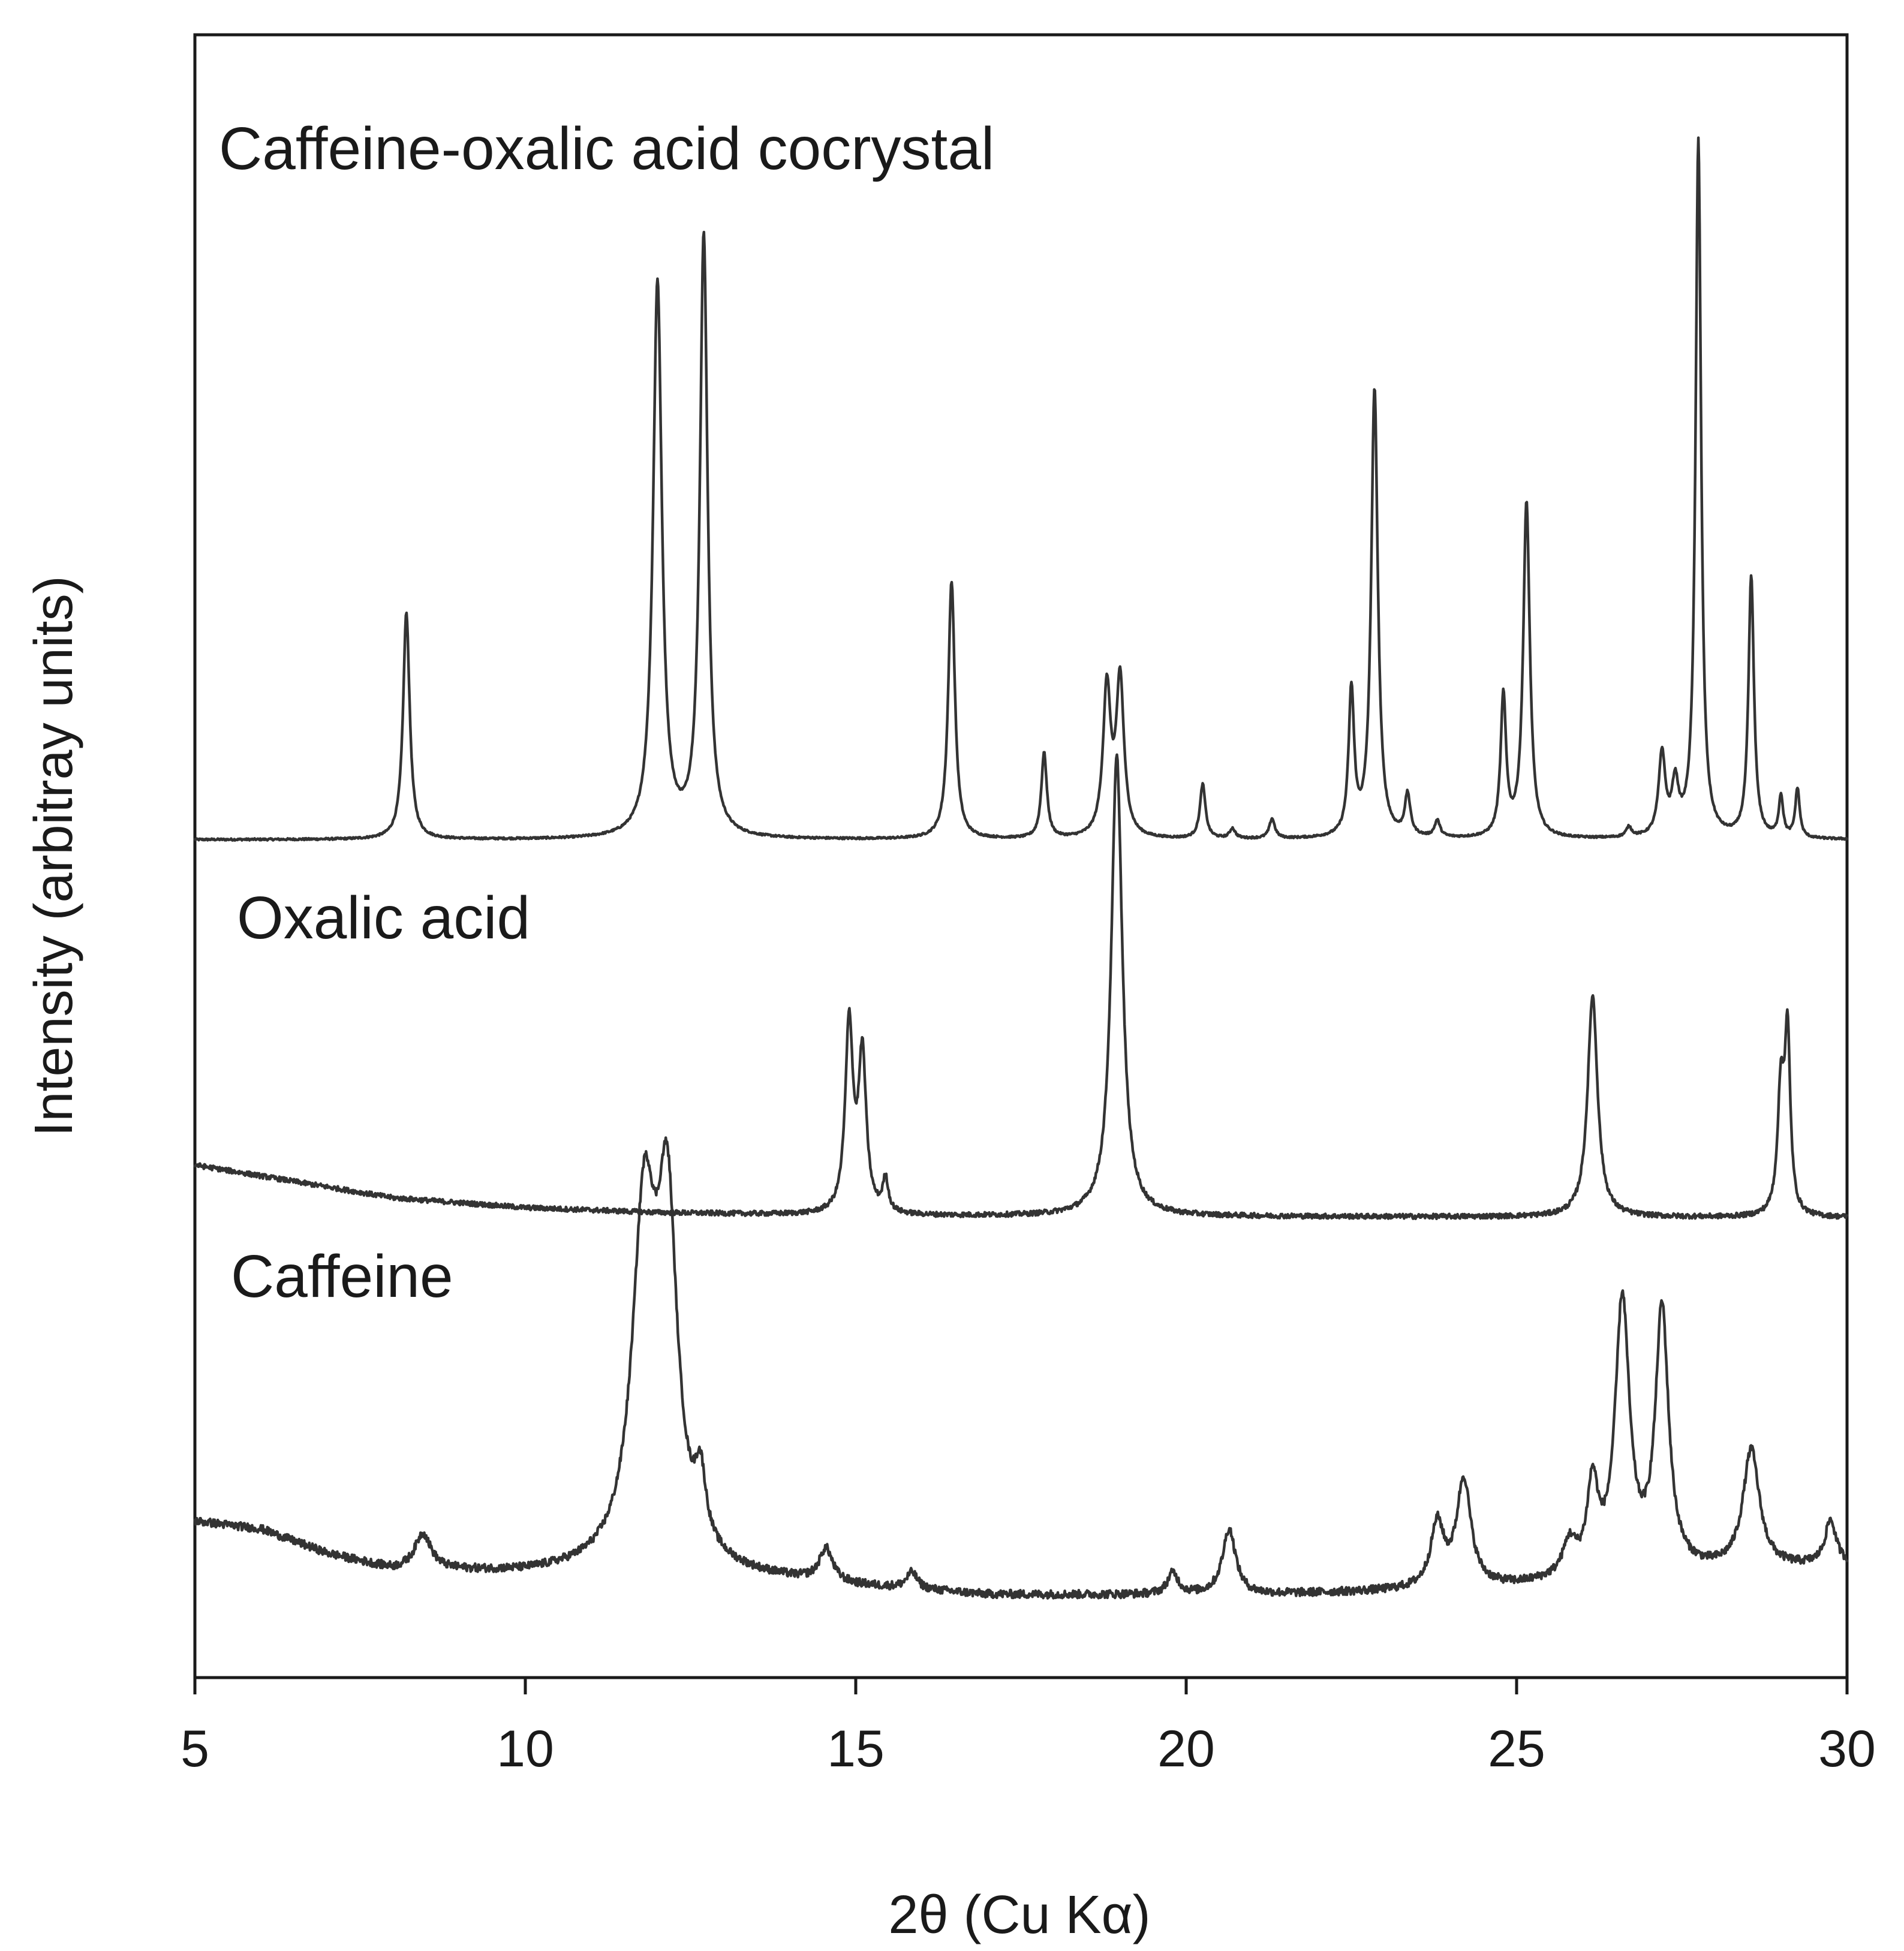 This screenshot has height=1951, width=1904. Describe the element at coordinates (606, 148) in the screenshot. I see `series-label-cocrystal: Caffeine-oxalic acid cocrystal` at that location.